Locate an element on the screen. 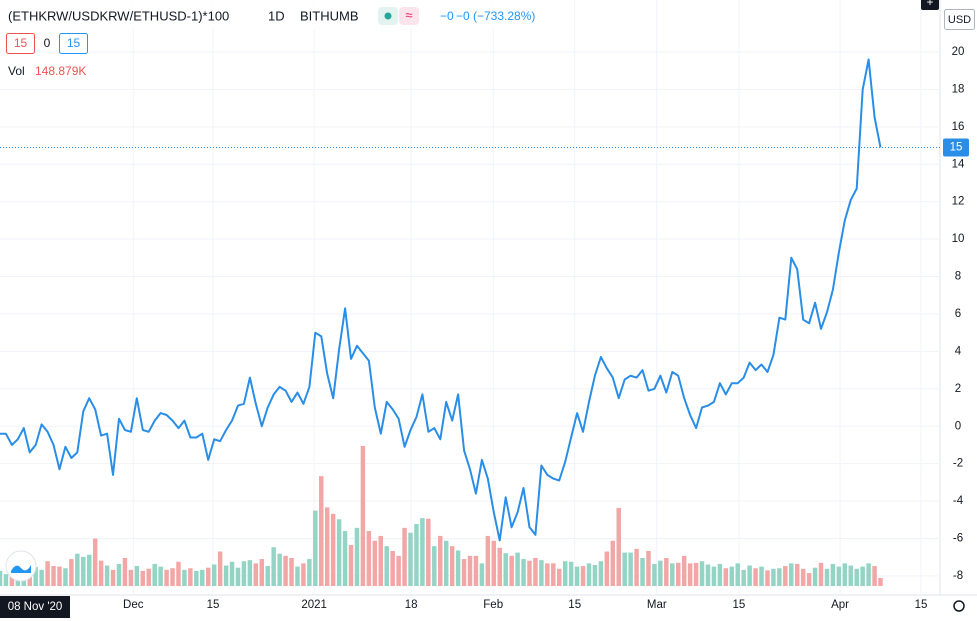 The image size is (977, 621). zoom-button is located at coordinates (930, 5).